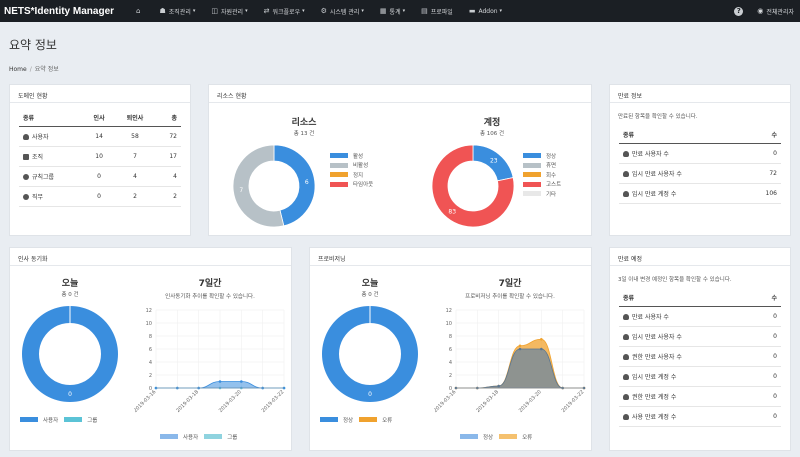 Image resolution: width=800 pixels, height=457 pixels. Describe the element at coordinates (449, 324) in the screenshot. I see `y-tick-label: 10` at that location.